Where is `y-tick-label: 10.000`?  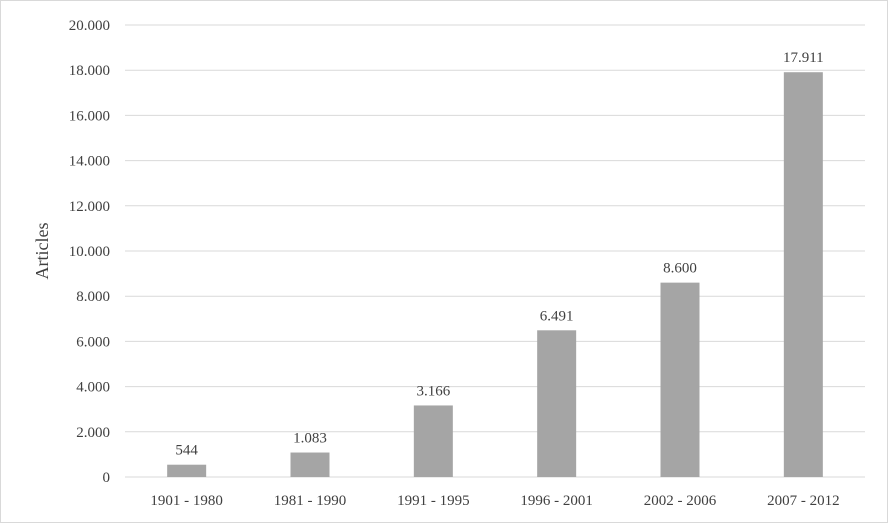 y-tick-label: 10.000 is located at coordinates (89, 252).